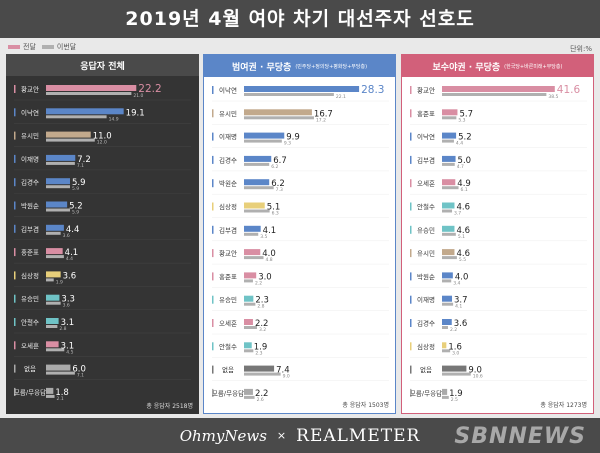 This screenshot has width=600, height=453. Describe the element at coordinates (279, 190) in the screenshot. I see `value-label-previous: 7.3` at that location.